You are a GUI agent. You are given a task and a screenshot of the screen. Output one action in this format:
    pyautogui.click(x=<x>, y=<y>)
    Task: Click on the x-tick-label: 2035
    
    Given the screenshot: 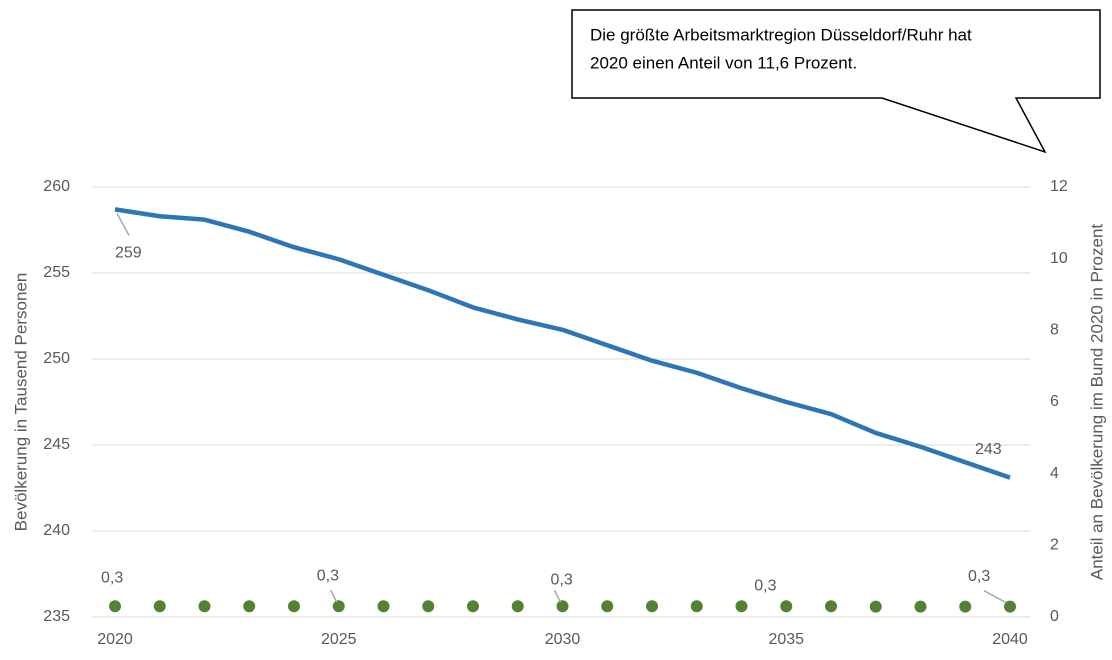 What is the action you would take?
    pyautogui.click(x=786, y=639)
    